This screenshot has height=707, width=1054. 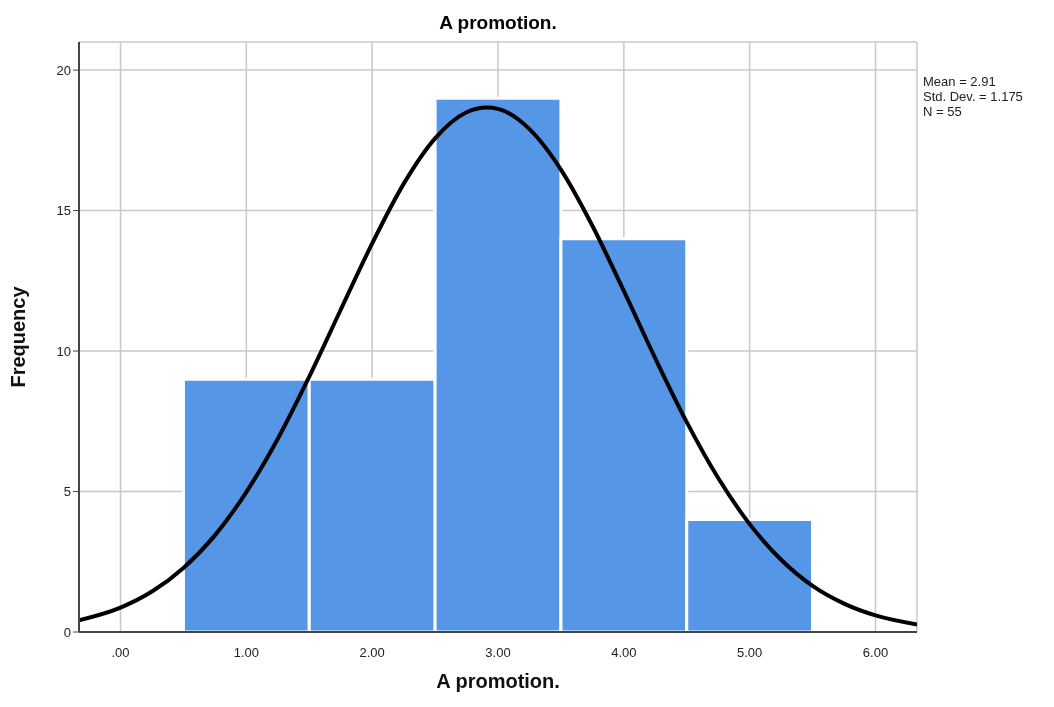 I want to click on y-tick-label: 0, so click(x=67, y=632).